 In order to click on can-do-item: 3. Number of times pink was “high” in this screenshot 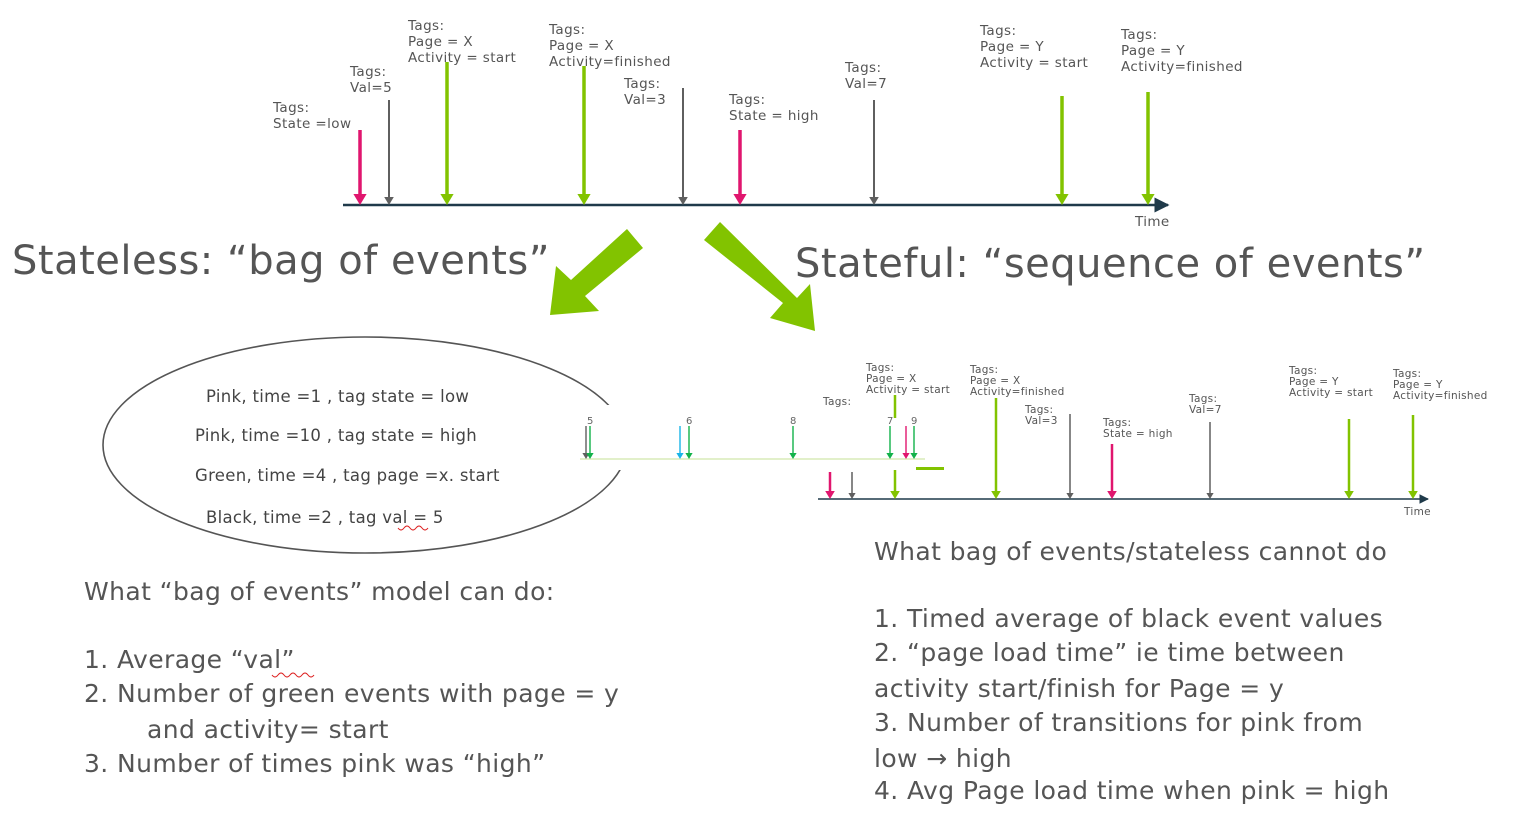, I will do `click(315, 763)`.